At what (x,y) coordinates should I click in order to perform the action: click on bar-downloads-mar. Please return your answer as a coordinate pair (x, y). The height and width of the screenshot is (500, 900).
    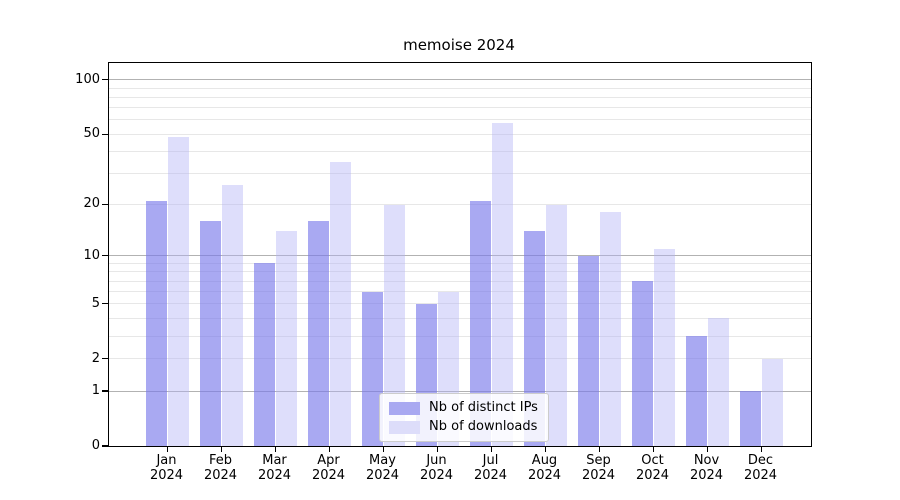
    Looking at the image, I should click on (286, 338).